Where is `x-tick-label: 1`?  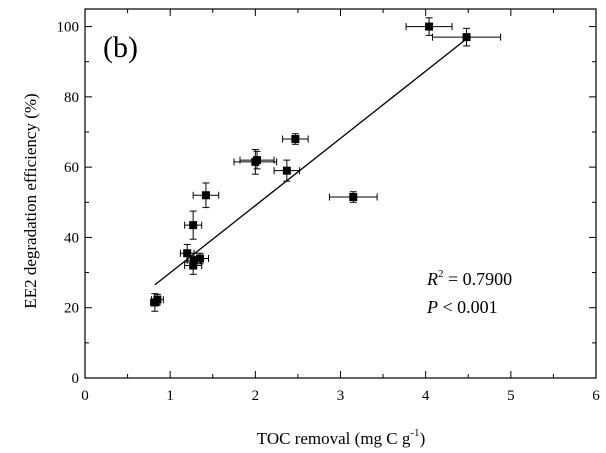
x-tick-label: 1 is located at coordinates (170, 396).